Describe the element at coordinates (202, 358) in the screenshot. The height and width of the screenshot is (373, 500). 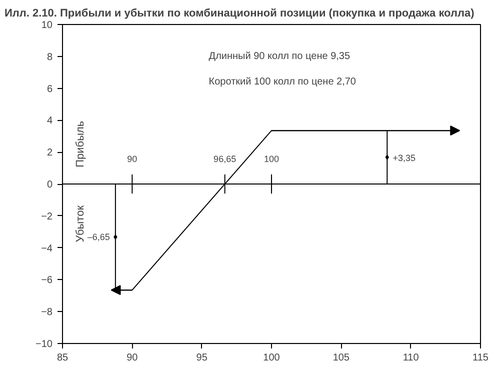
I see `x-tick-label: 95` at that location.